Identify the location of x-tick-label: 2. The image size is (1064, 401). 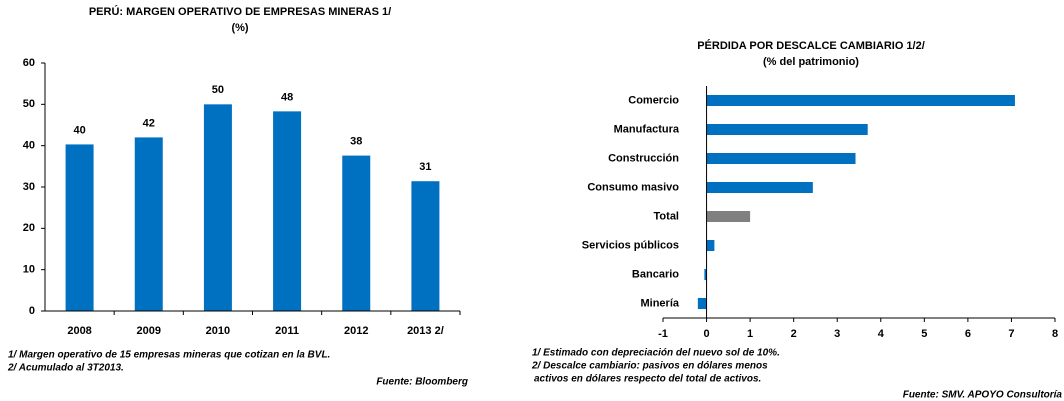
(794, 334).